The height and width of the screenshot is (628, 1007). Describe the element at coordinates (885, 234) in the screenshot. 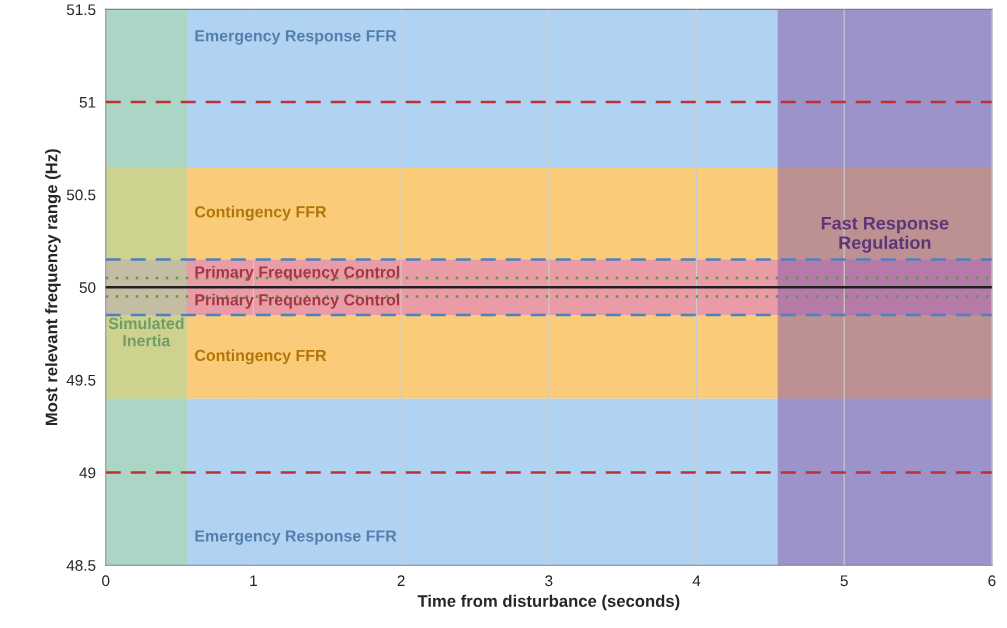

I see `band-label: Fast Response Regulation` at that location.